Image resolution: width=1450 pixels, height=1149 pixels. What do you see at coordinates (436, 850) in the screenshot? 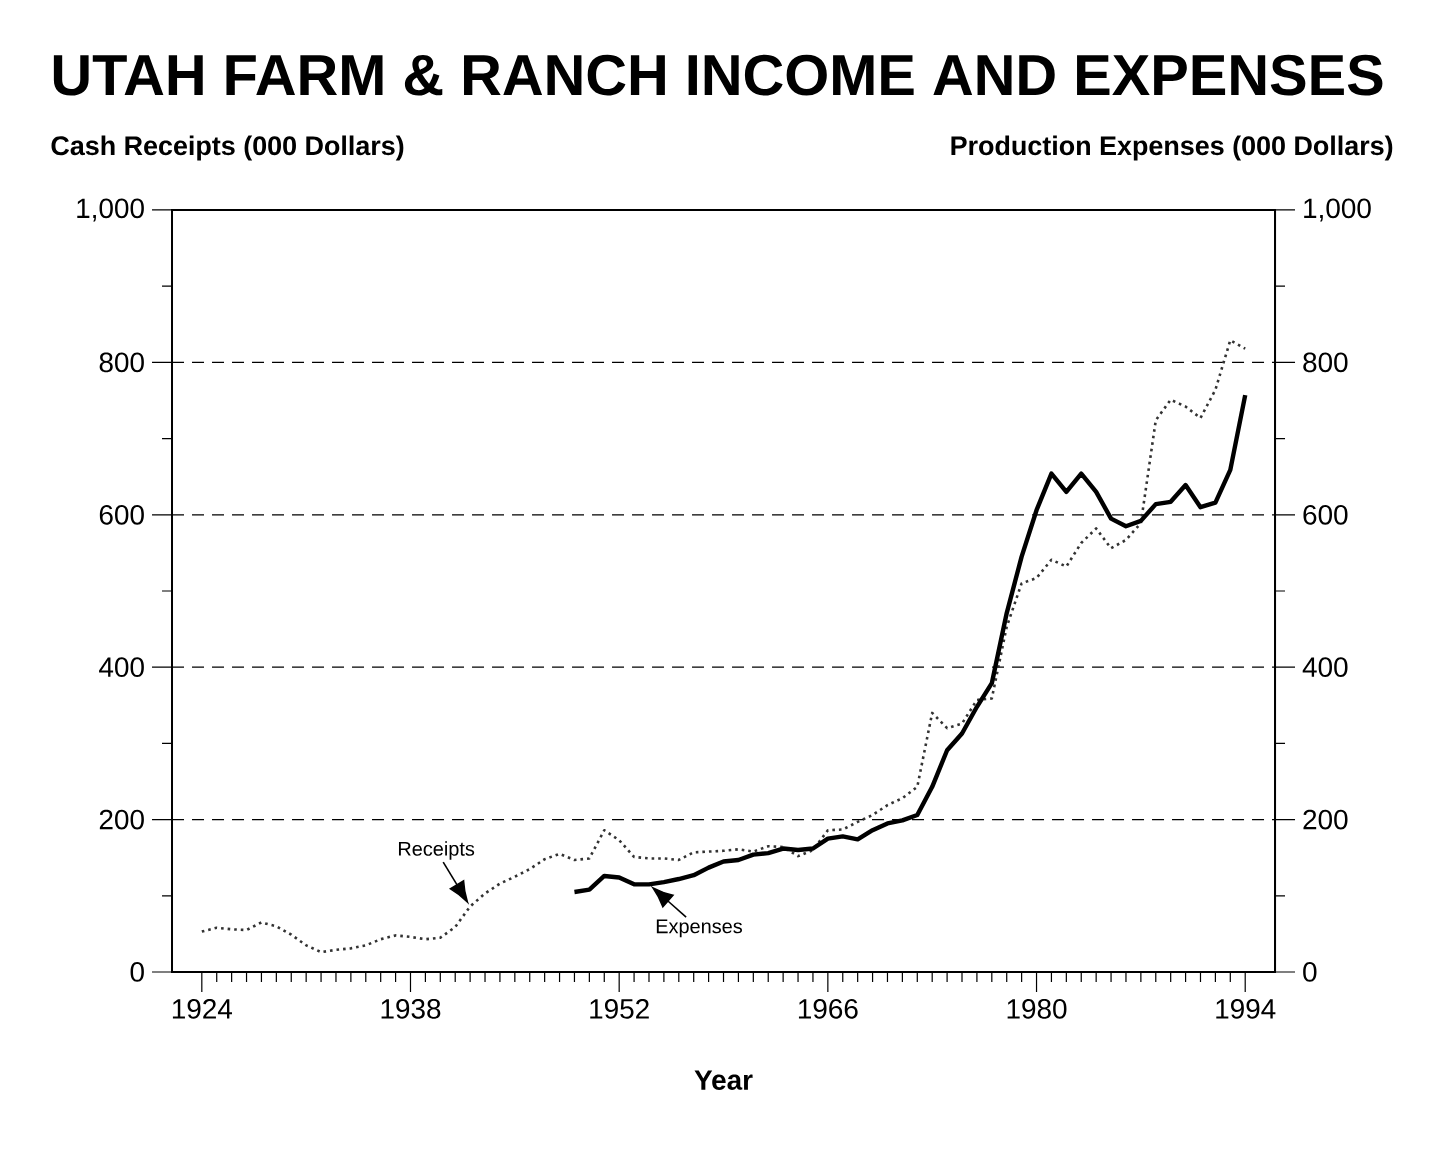
I see `annotation: Receipts` at bounding box center [436, 850].